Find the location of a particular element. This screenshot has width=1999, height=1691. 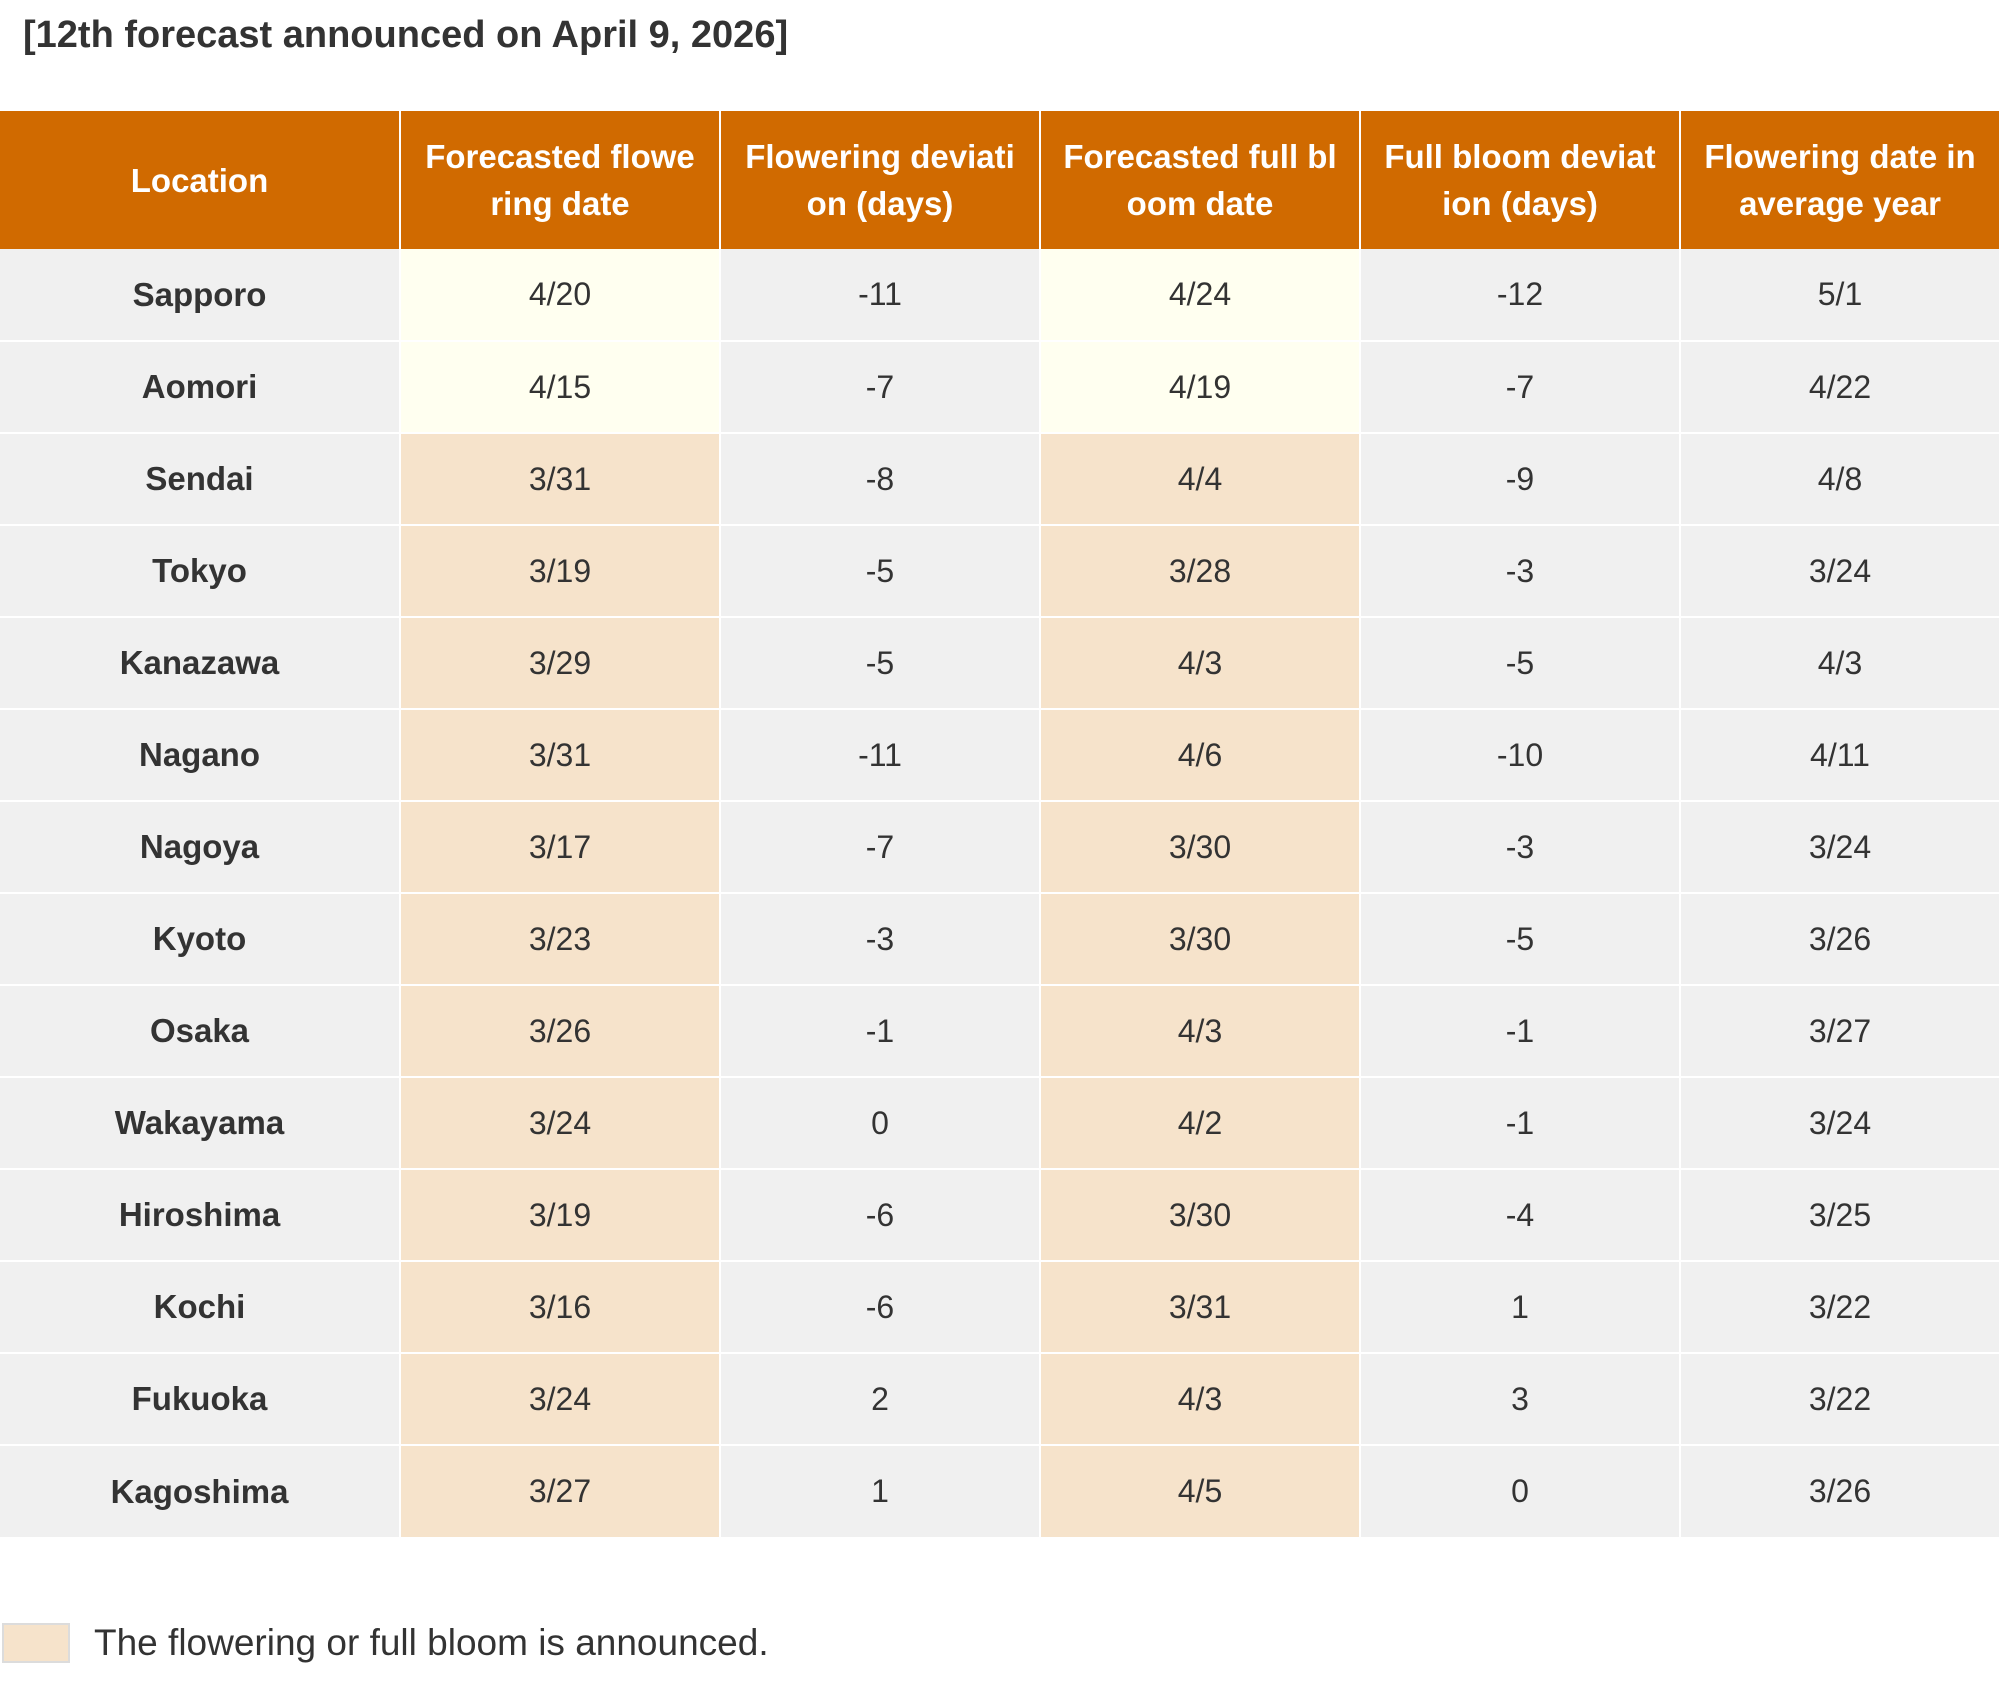

cell-forecasted-flowering: 3/26 is located at coordinates (560, 1030).